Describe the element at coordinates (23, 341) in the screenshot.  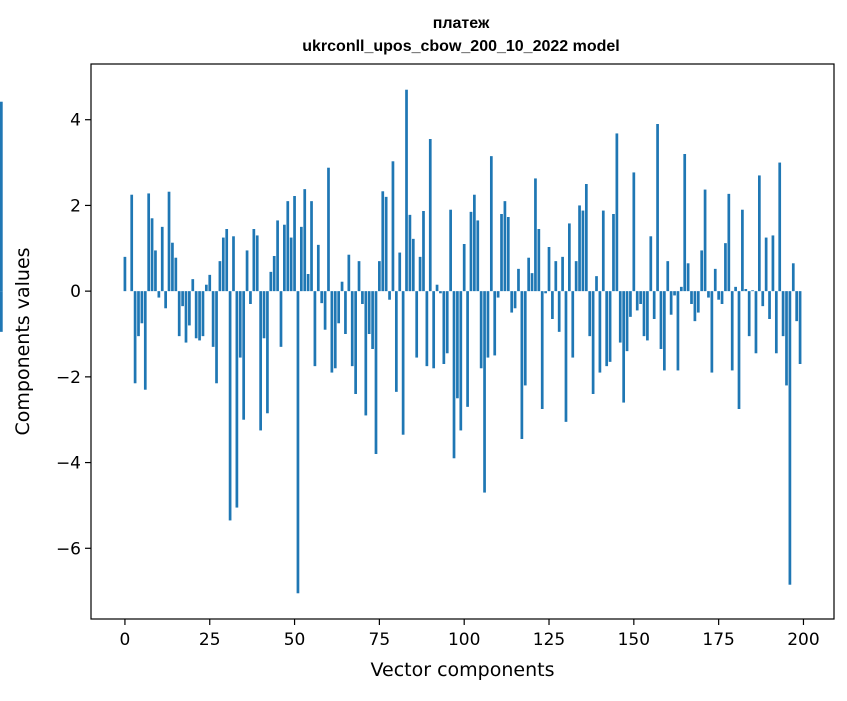
I see `y-axis-label: Components values` at that location.